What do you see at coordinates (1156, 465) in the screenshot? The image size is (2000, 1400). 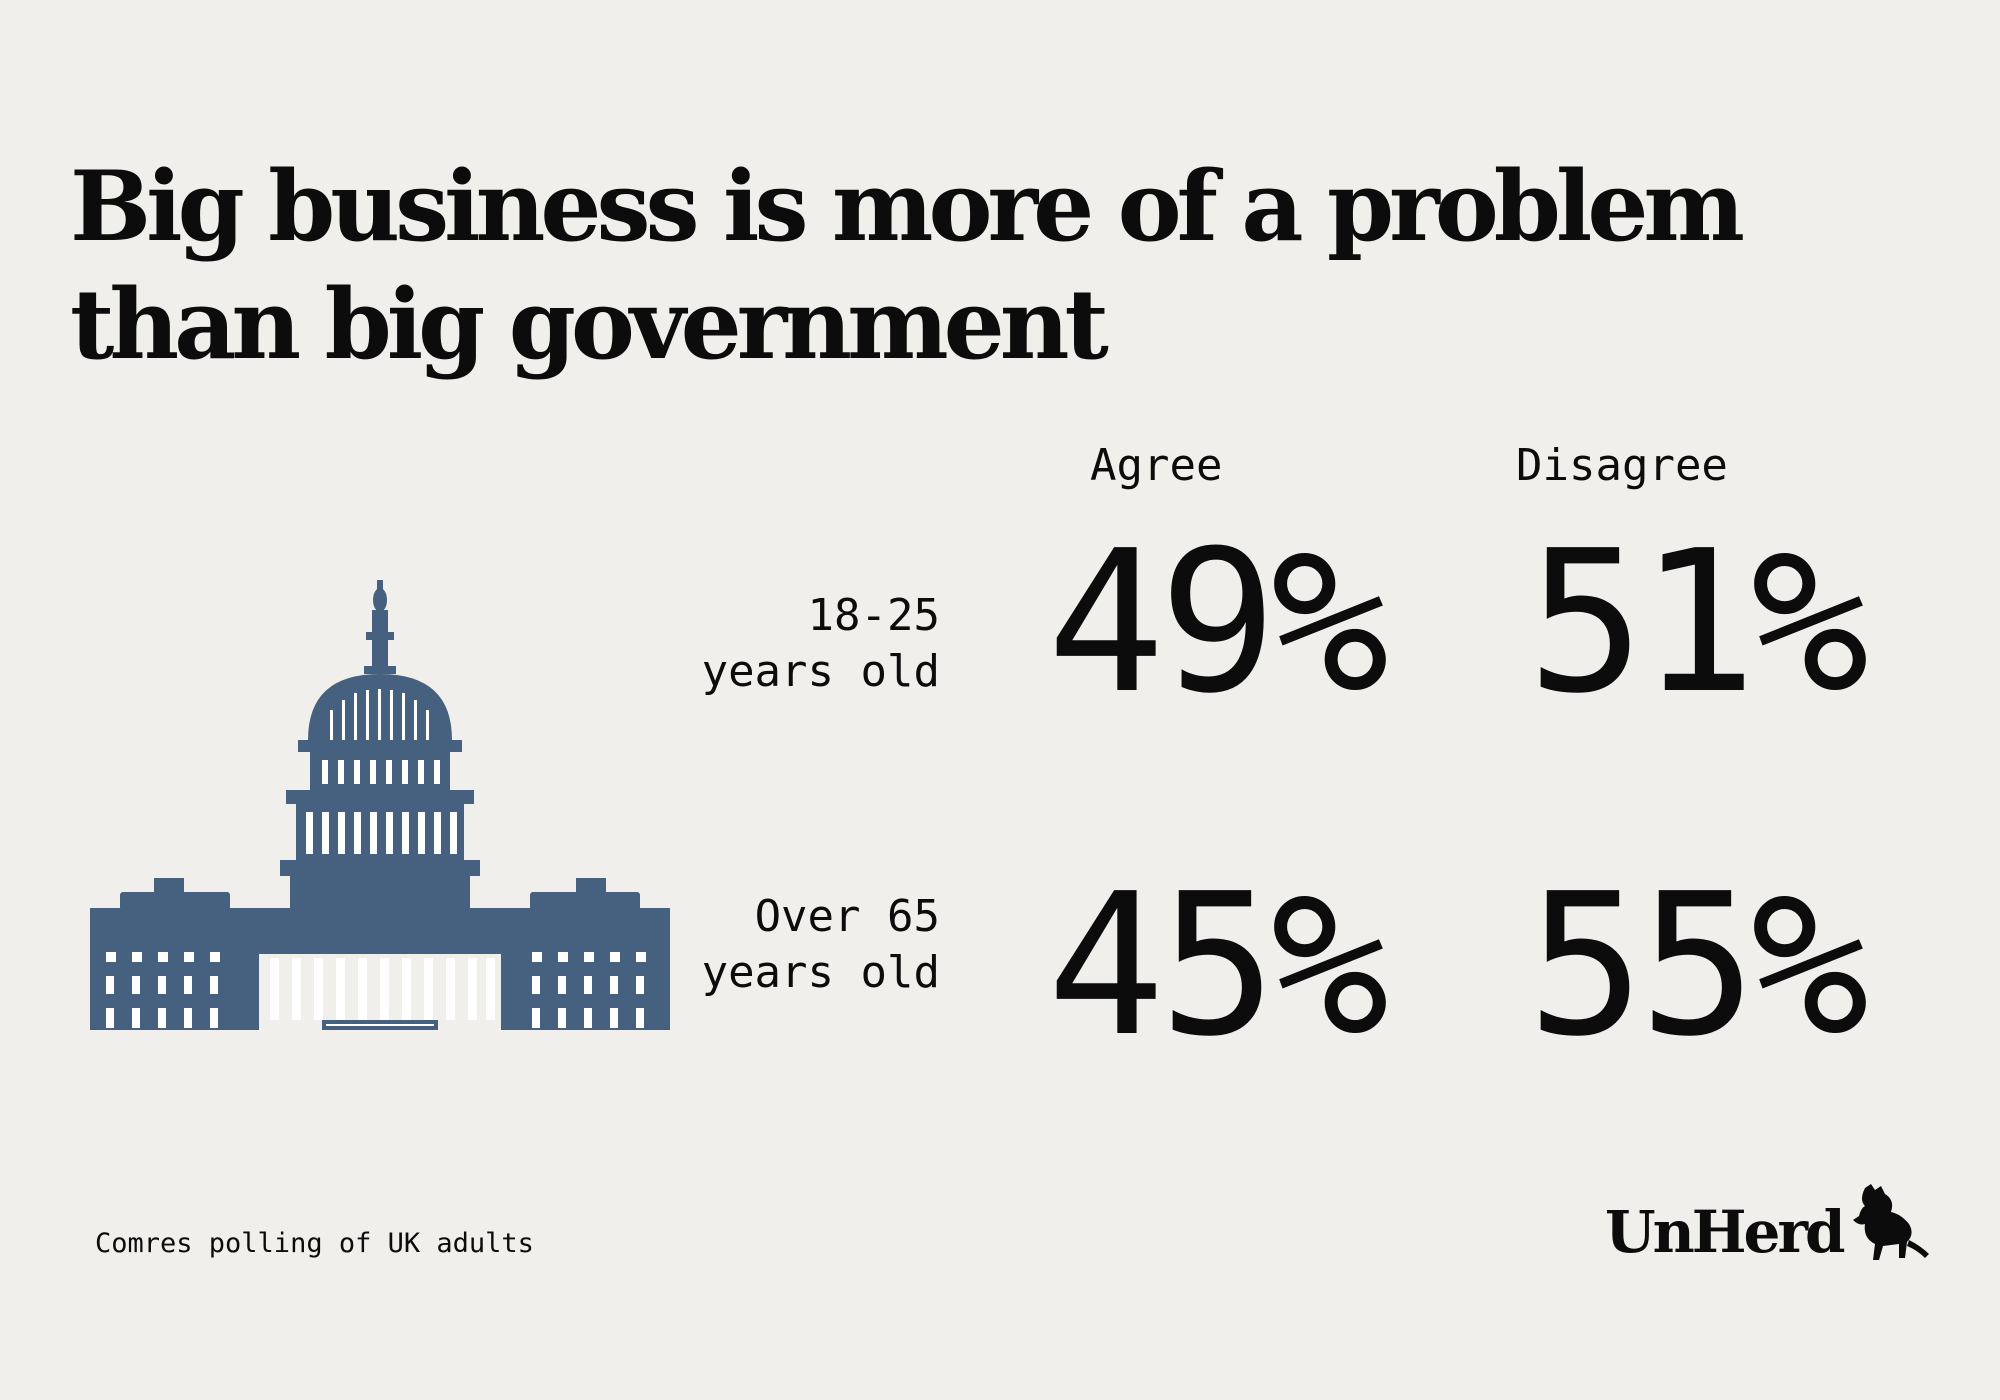 I see `column-header-agree: Agree` at bounding box center [1156, 465].